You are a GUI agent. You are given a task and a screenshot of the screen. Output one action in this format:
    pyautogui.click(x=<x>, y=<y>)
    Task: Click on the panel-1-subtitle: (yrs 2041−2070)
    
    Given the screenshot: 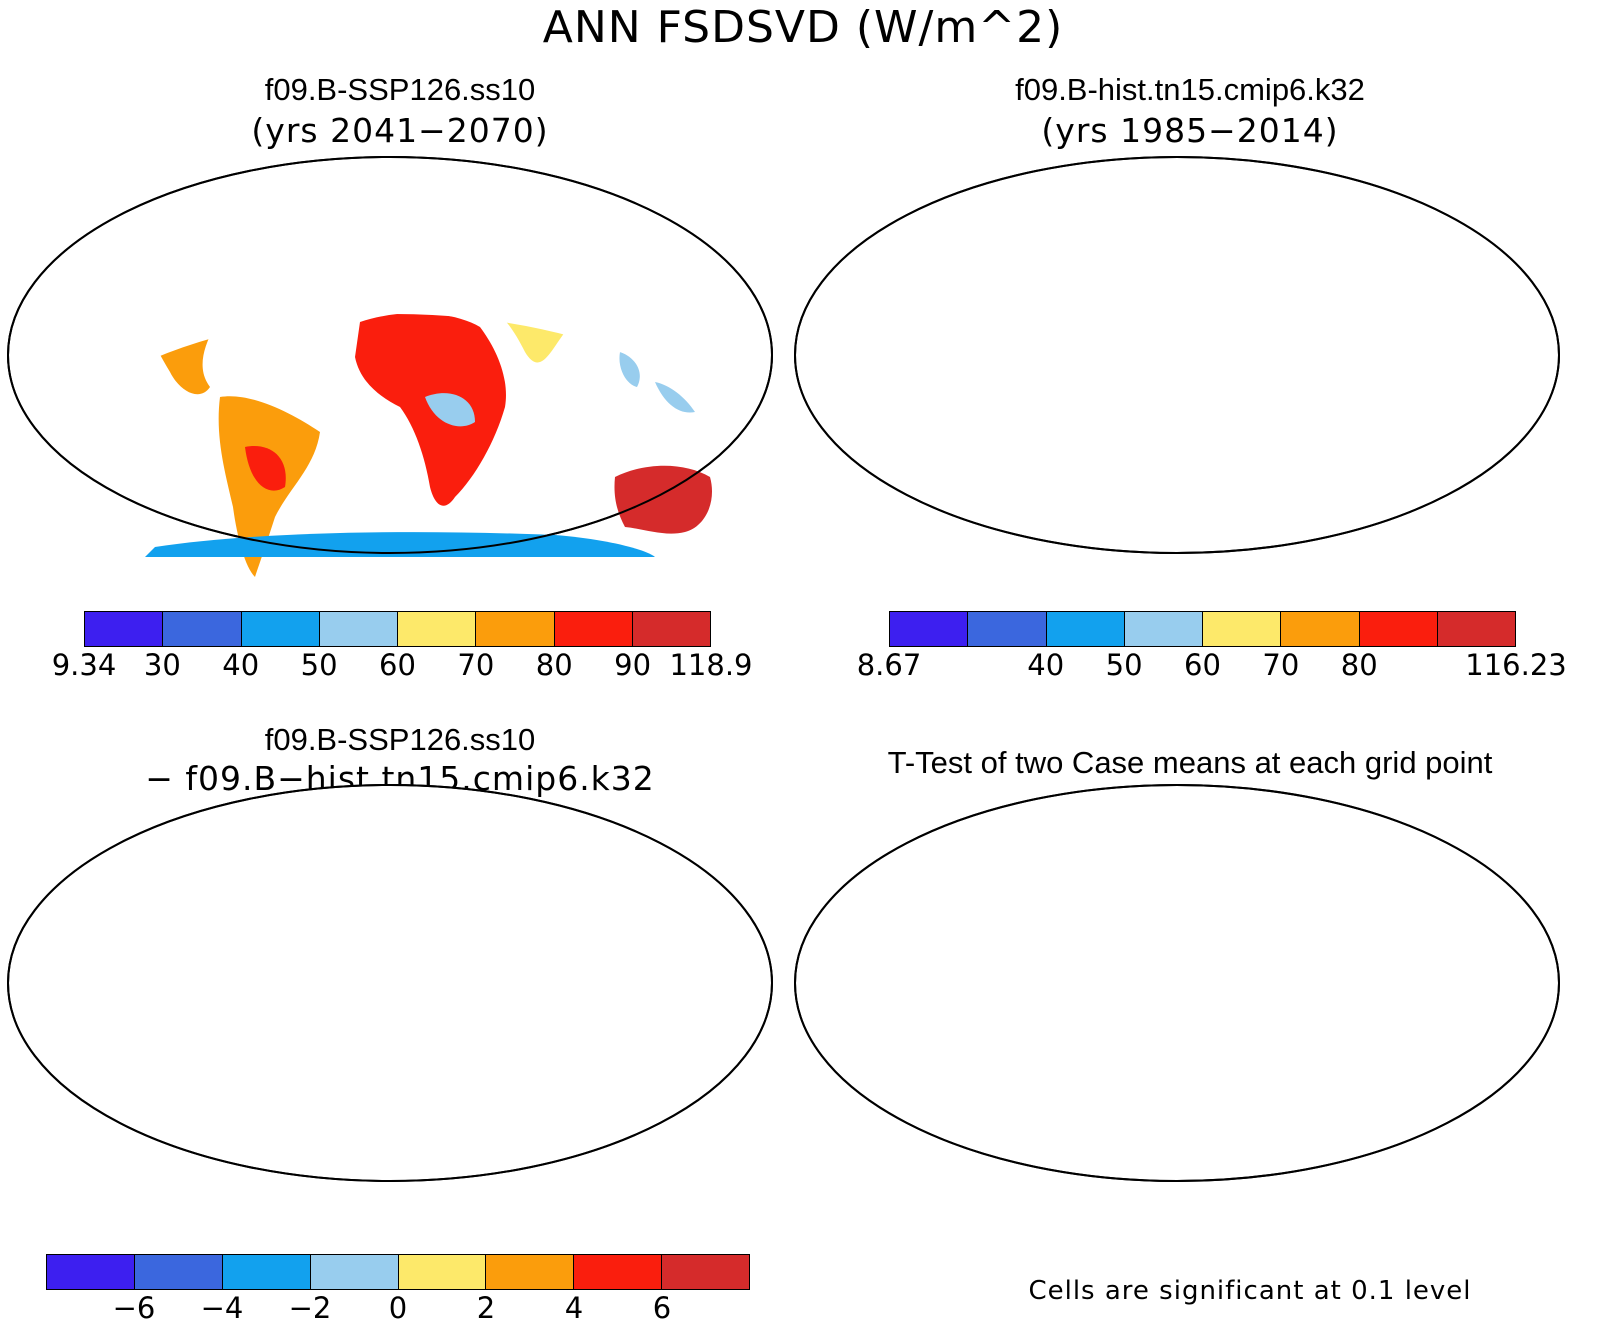 What is the action you would take?
    pyautogui.click(x=400, y=130)
    